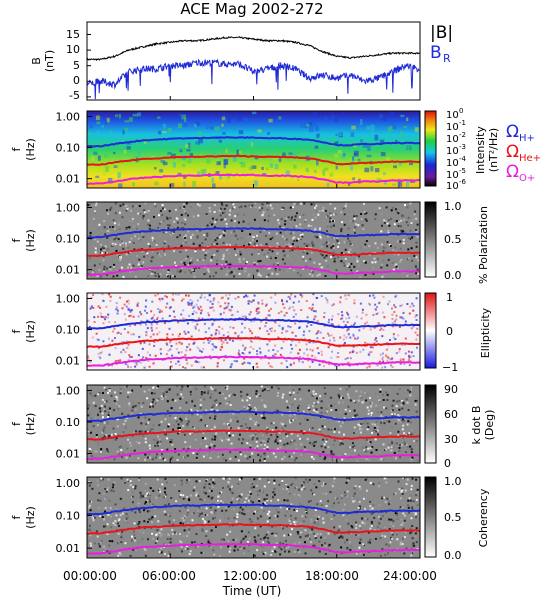  I want to click on intensity-tick-exp-1: -1, so click(462, 123).